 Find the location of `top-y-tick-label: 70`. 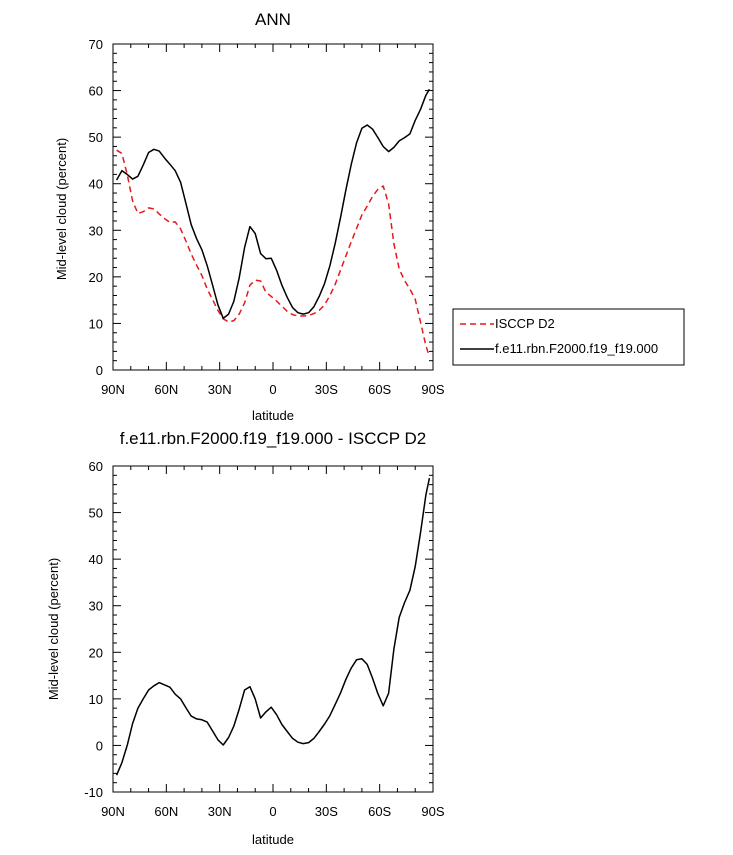

top-y-tick-label: 70 is located at coordinates (96, 44).